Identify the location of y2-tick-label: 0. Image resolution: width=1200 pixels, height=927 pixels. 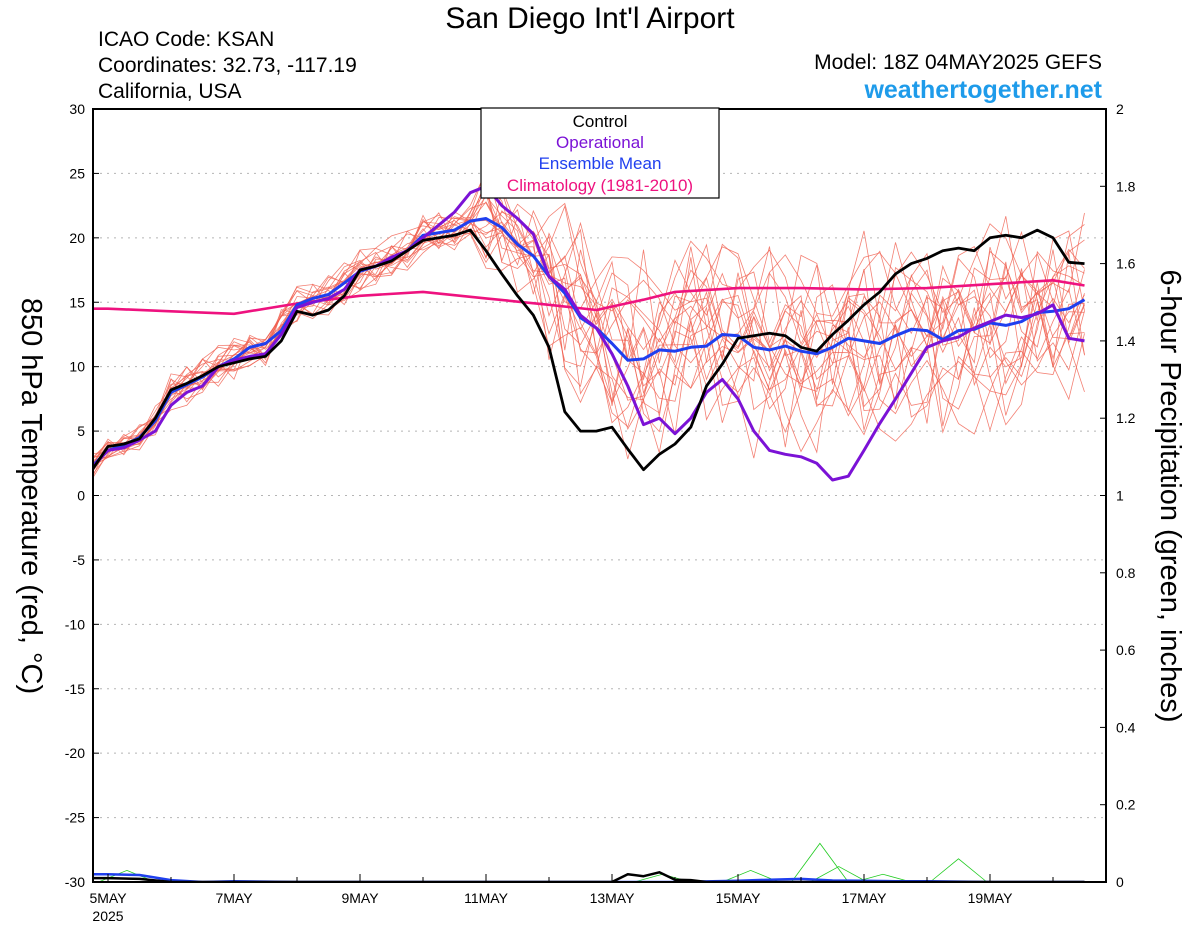
(1120, 882).